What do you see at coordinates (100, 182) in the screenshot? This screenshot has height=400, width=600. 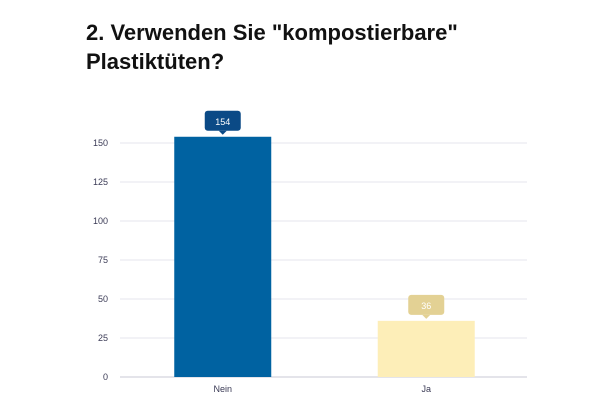 I see `y-tick-label: 125` at bounding box center [100, 182].